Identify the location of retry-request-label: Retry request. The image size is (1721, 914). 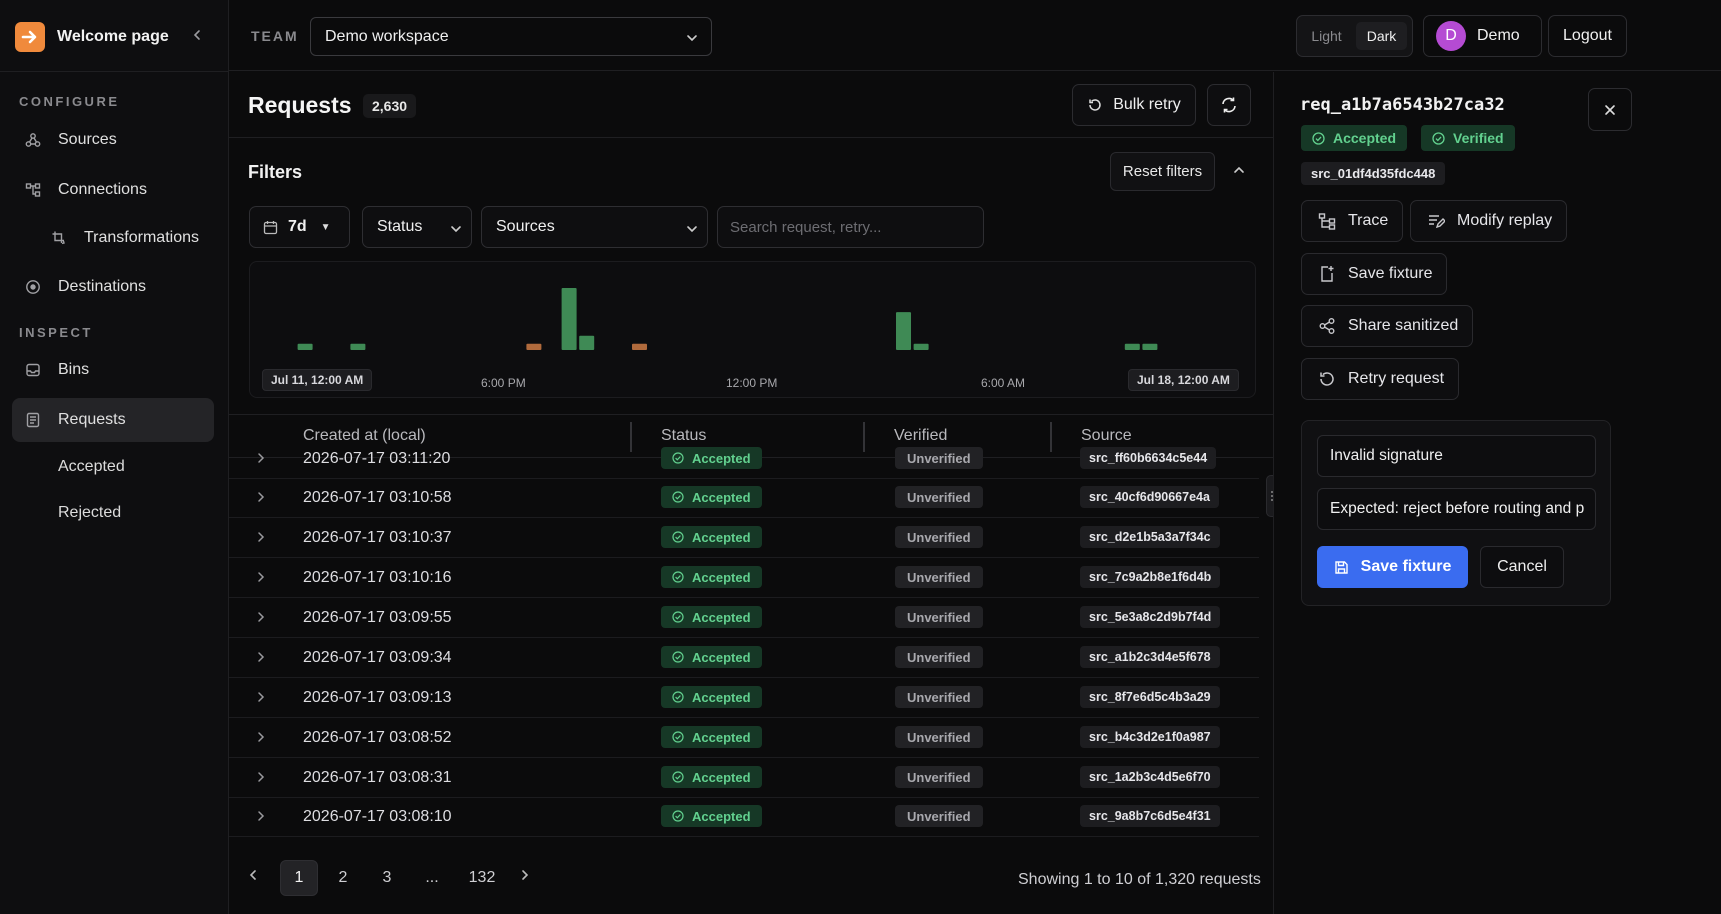
(1396, 378).